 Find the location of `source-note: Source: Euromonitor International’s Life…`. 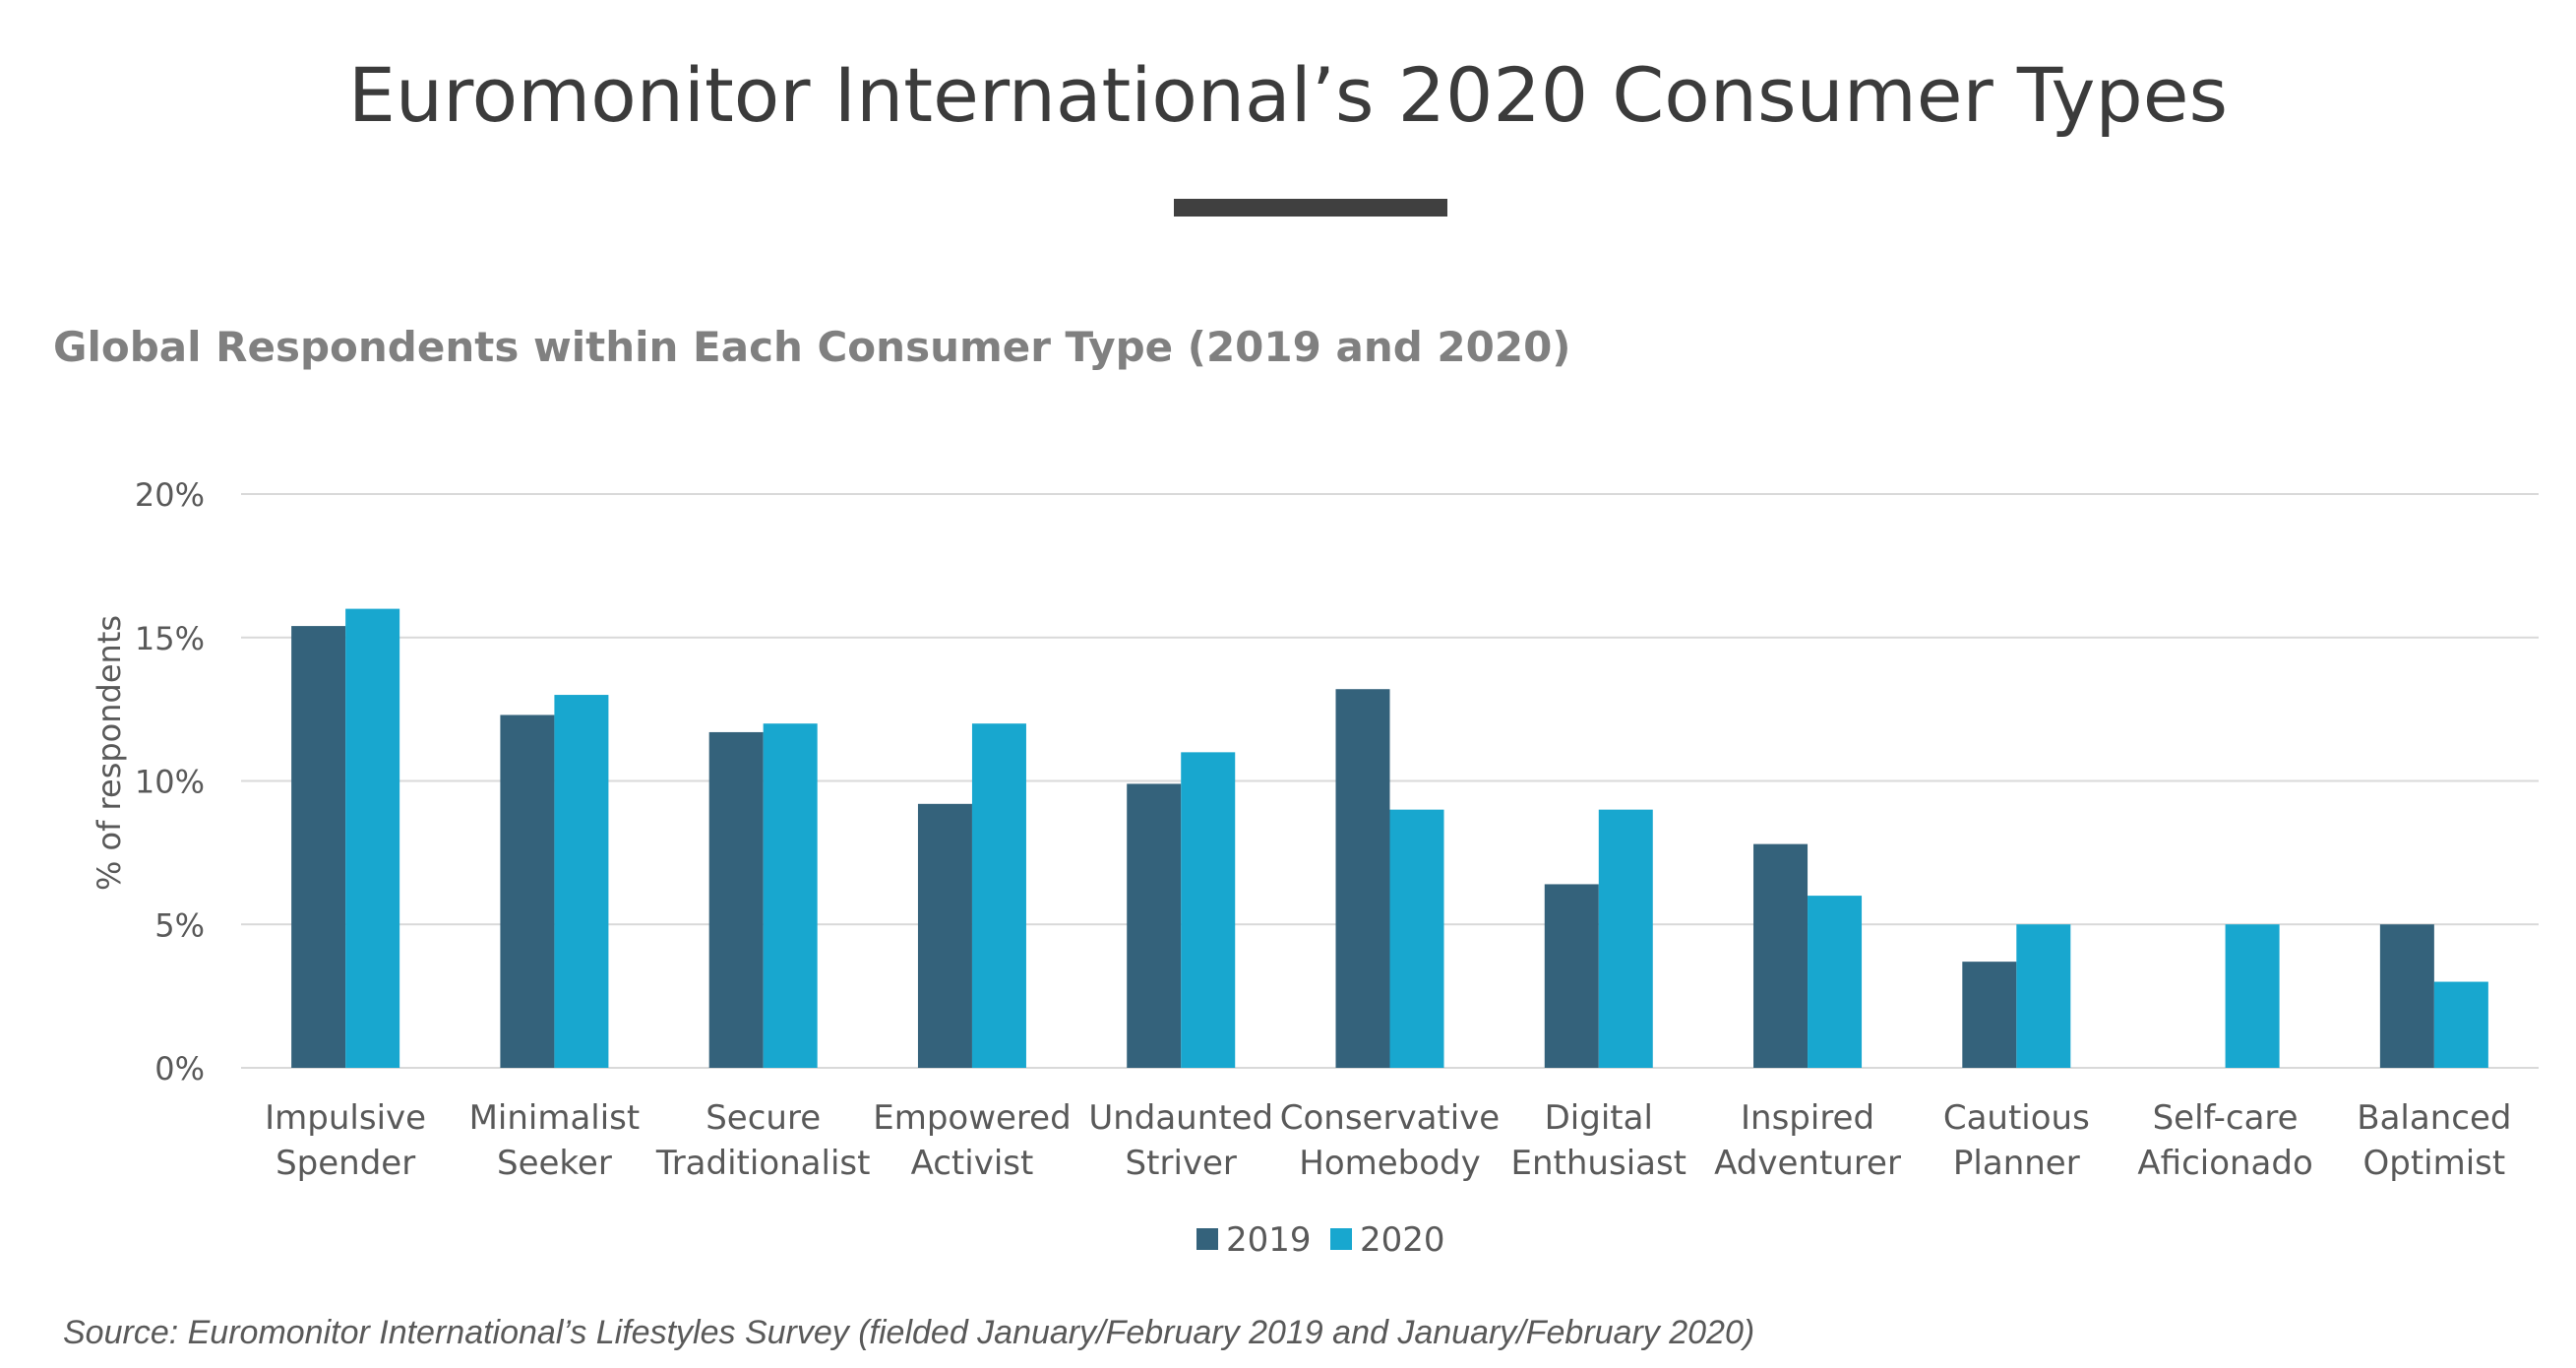

source-note: Source: Euromonitor International’s Life… is located at coordinates (909, 1332).